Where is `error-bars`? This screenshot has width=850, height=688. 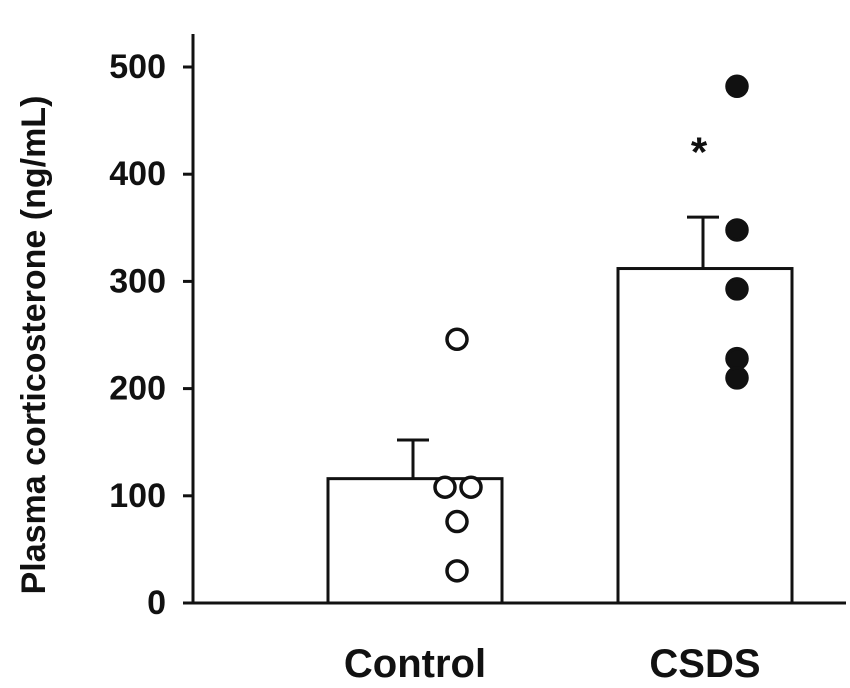 error-bars is located at coordinates (558, 347).